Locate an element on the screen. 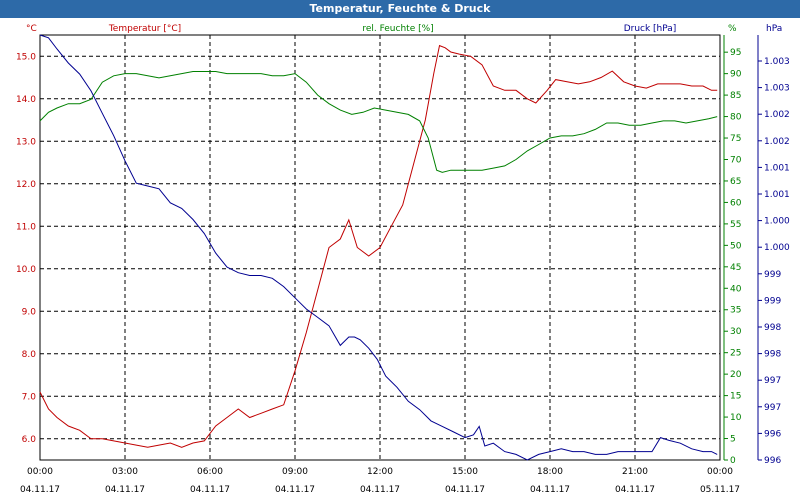  humidity-tick-label: 25 is located at coordinates (735, 354).